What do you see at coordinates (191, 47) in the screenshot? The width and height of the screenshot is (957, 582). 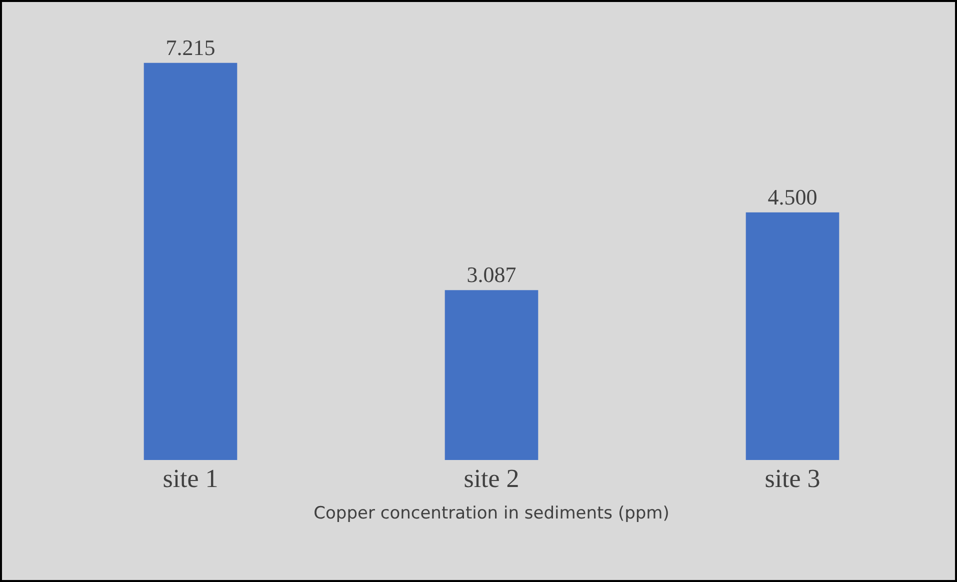 I see `data-label: 7.215` at bounding box center [191, 47].